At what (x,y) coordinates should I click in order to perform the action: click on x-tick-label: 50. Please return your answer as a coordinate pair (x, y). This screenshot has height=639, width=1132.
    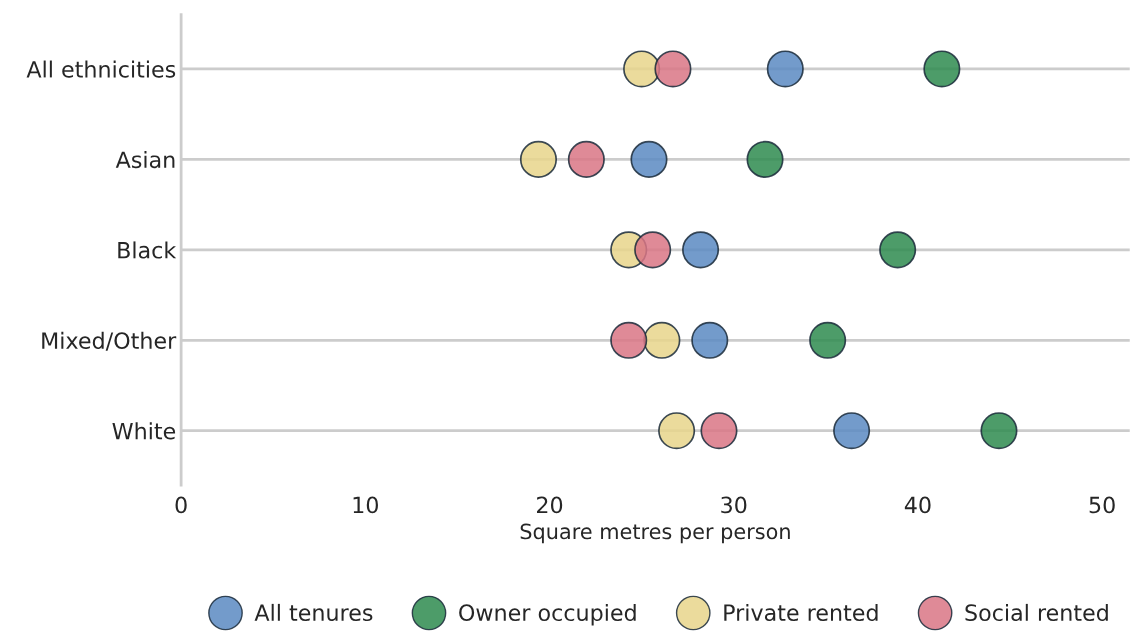
    Looking at the image, I should click on (1102, 505).